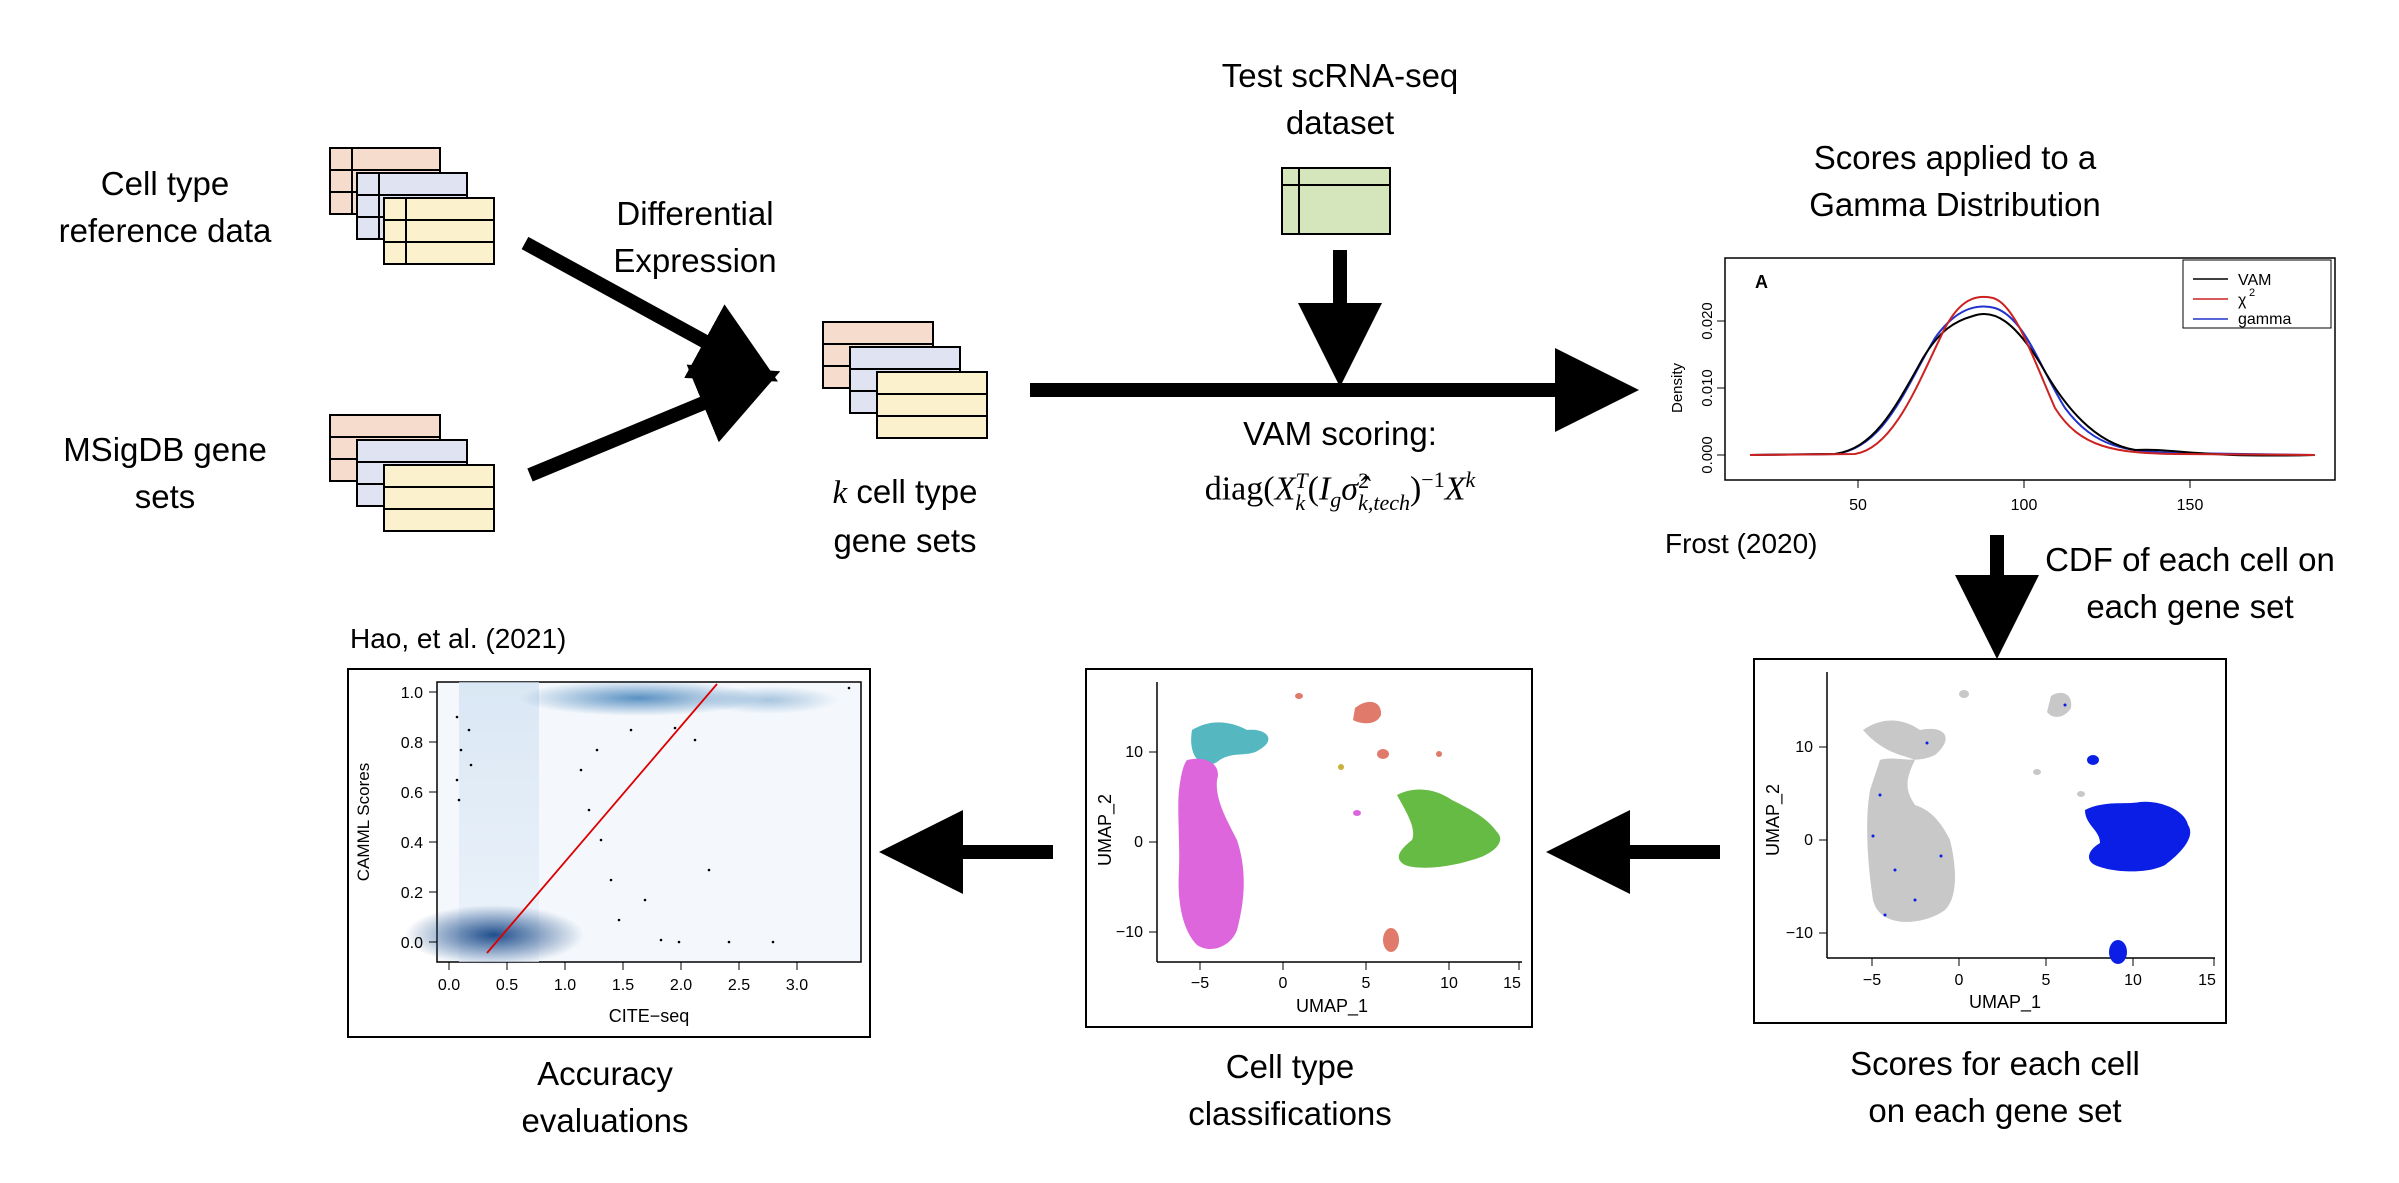 The image size is (2399, 1183). I want to click on umap-scores-ytick: −10, so click(1799, 933).